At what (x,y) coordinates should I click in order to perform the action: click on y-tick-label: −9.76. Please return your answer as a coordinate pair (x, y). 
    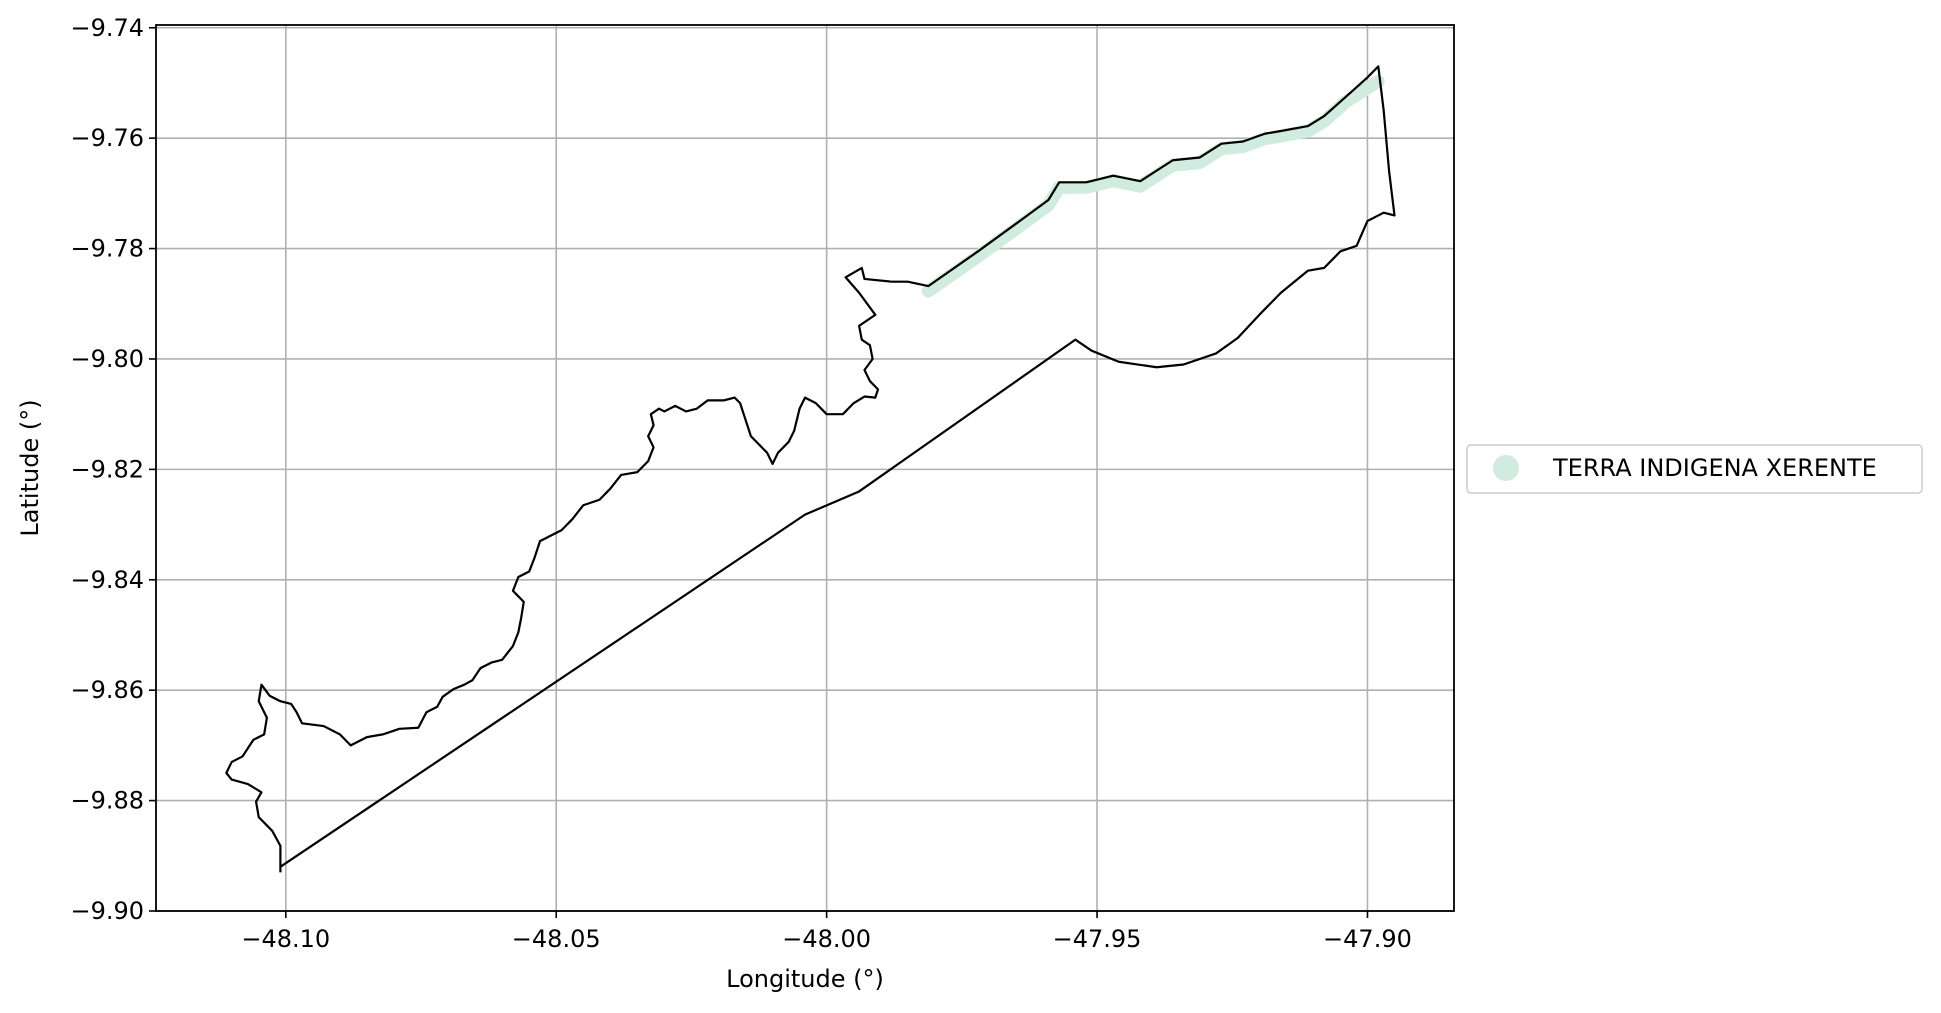
    Looking at the image, I should click on (107, 138).